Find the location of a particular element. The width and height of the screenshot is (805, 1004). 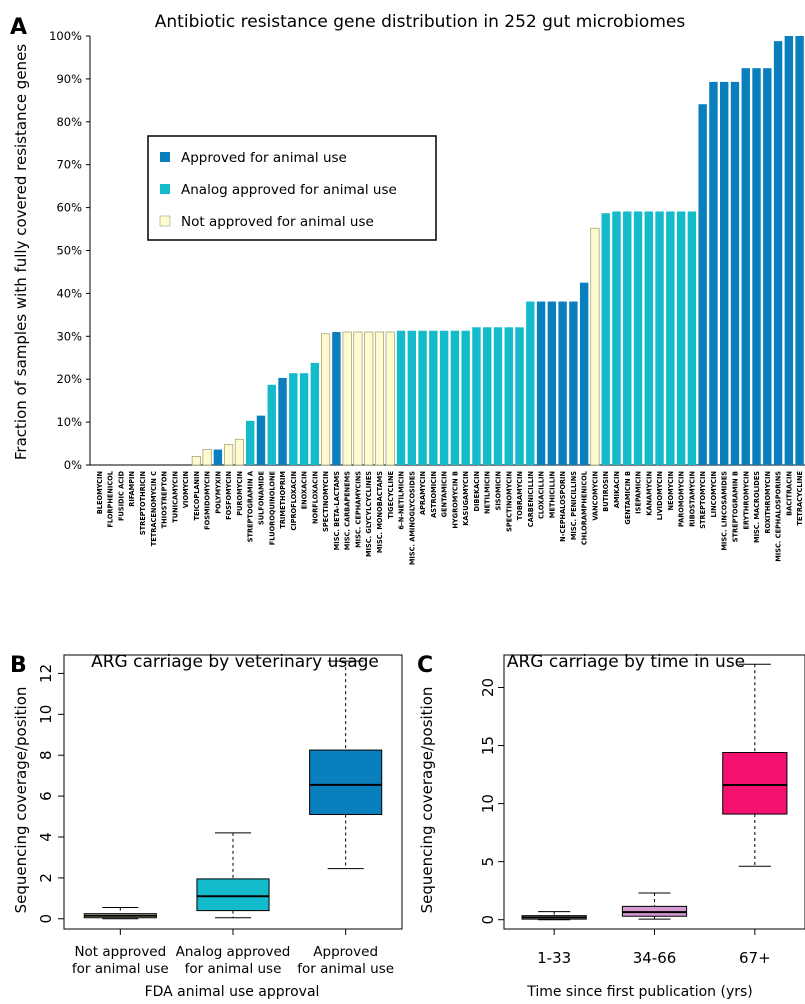

legend-label-approved: Approved for animal use is located at coordinates (264, 158).